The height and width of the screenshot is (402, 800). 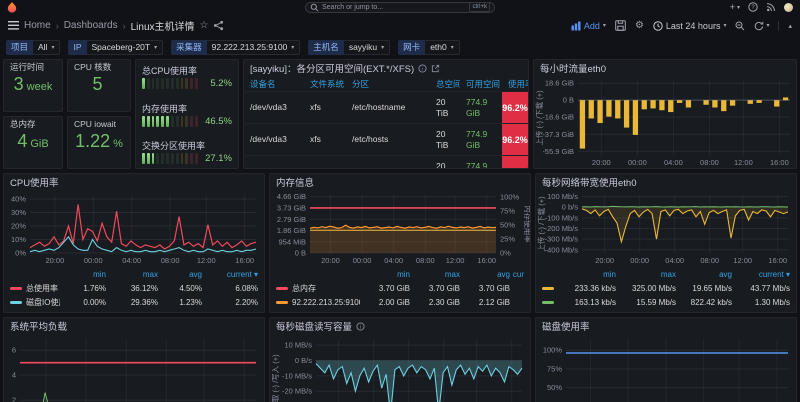 What do you see at coordinates (566, 327) in the screenshot?
I see `panel-title: 磁盘使用率` at bounding box center [566, 327].